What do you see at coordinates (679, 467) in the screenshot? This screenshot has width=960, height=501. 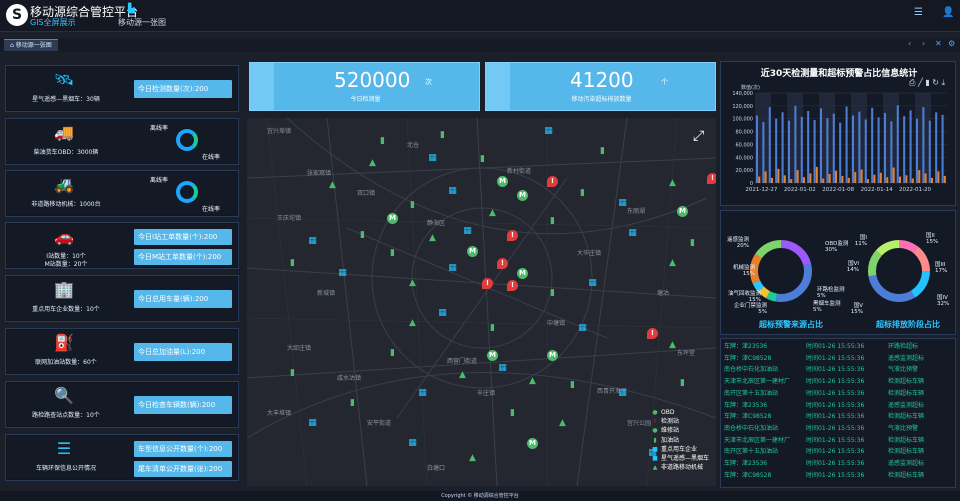 I see `legend-item: ▲ 非道路移动机械` at bounding box center [679, 467].